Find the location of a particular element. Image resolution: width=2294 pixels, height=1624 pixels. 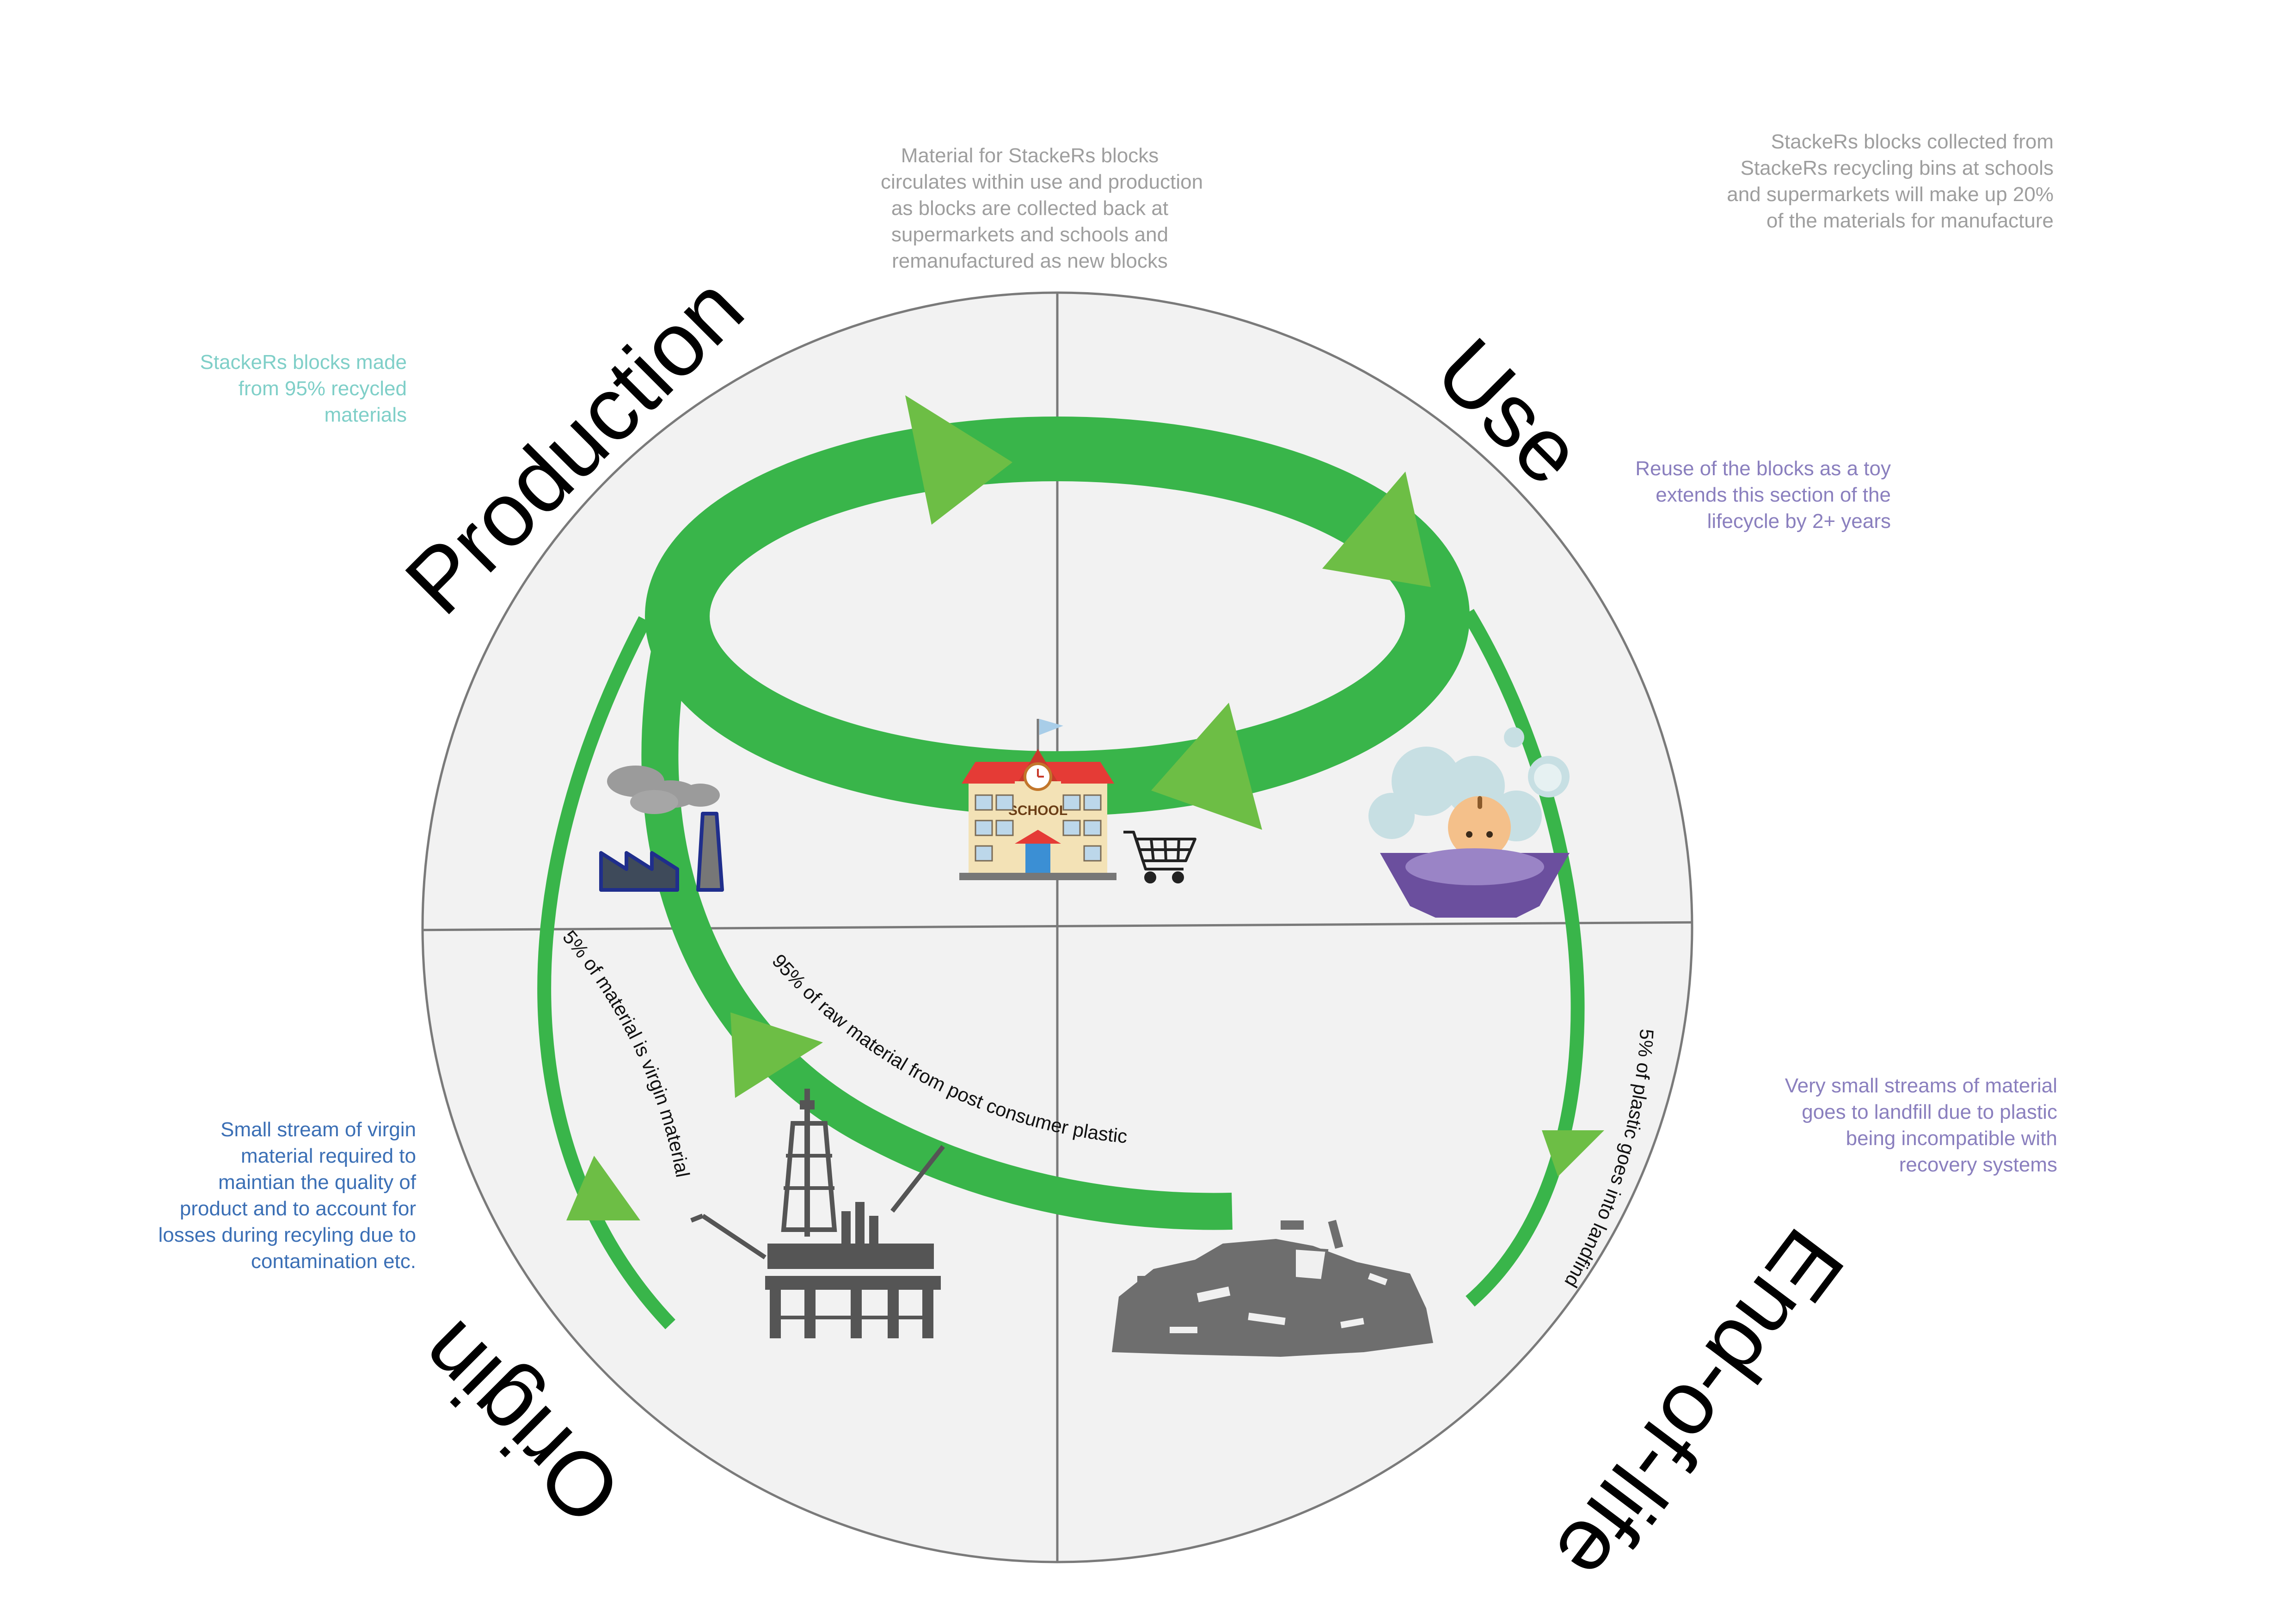

note-origin-line-1: Small stream of virgin is located at coordinates (318, 1129).